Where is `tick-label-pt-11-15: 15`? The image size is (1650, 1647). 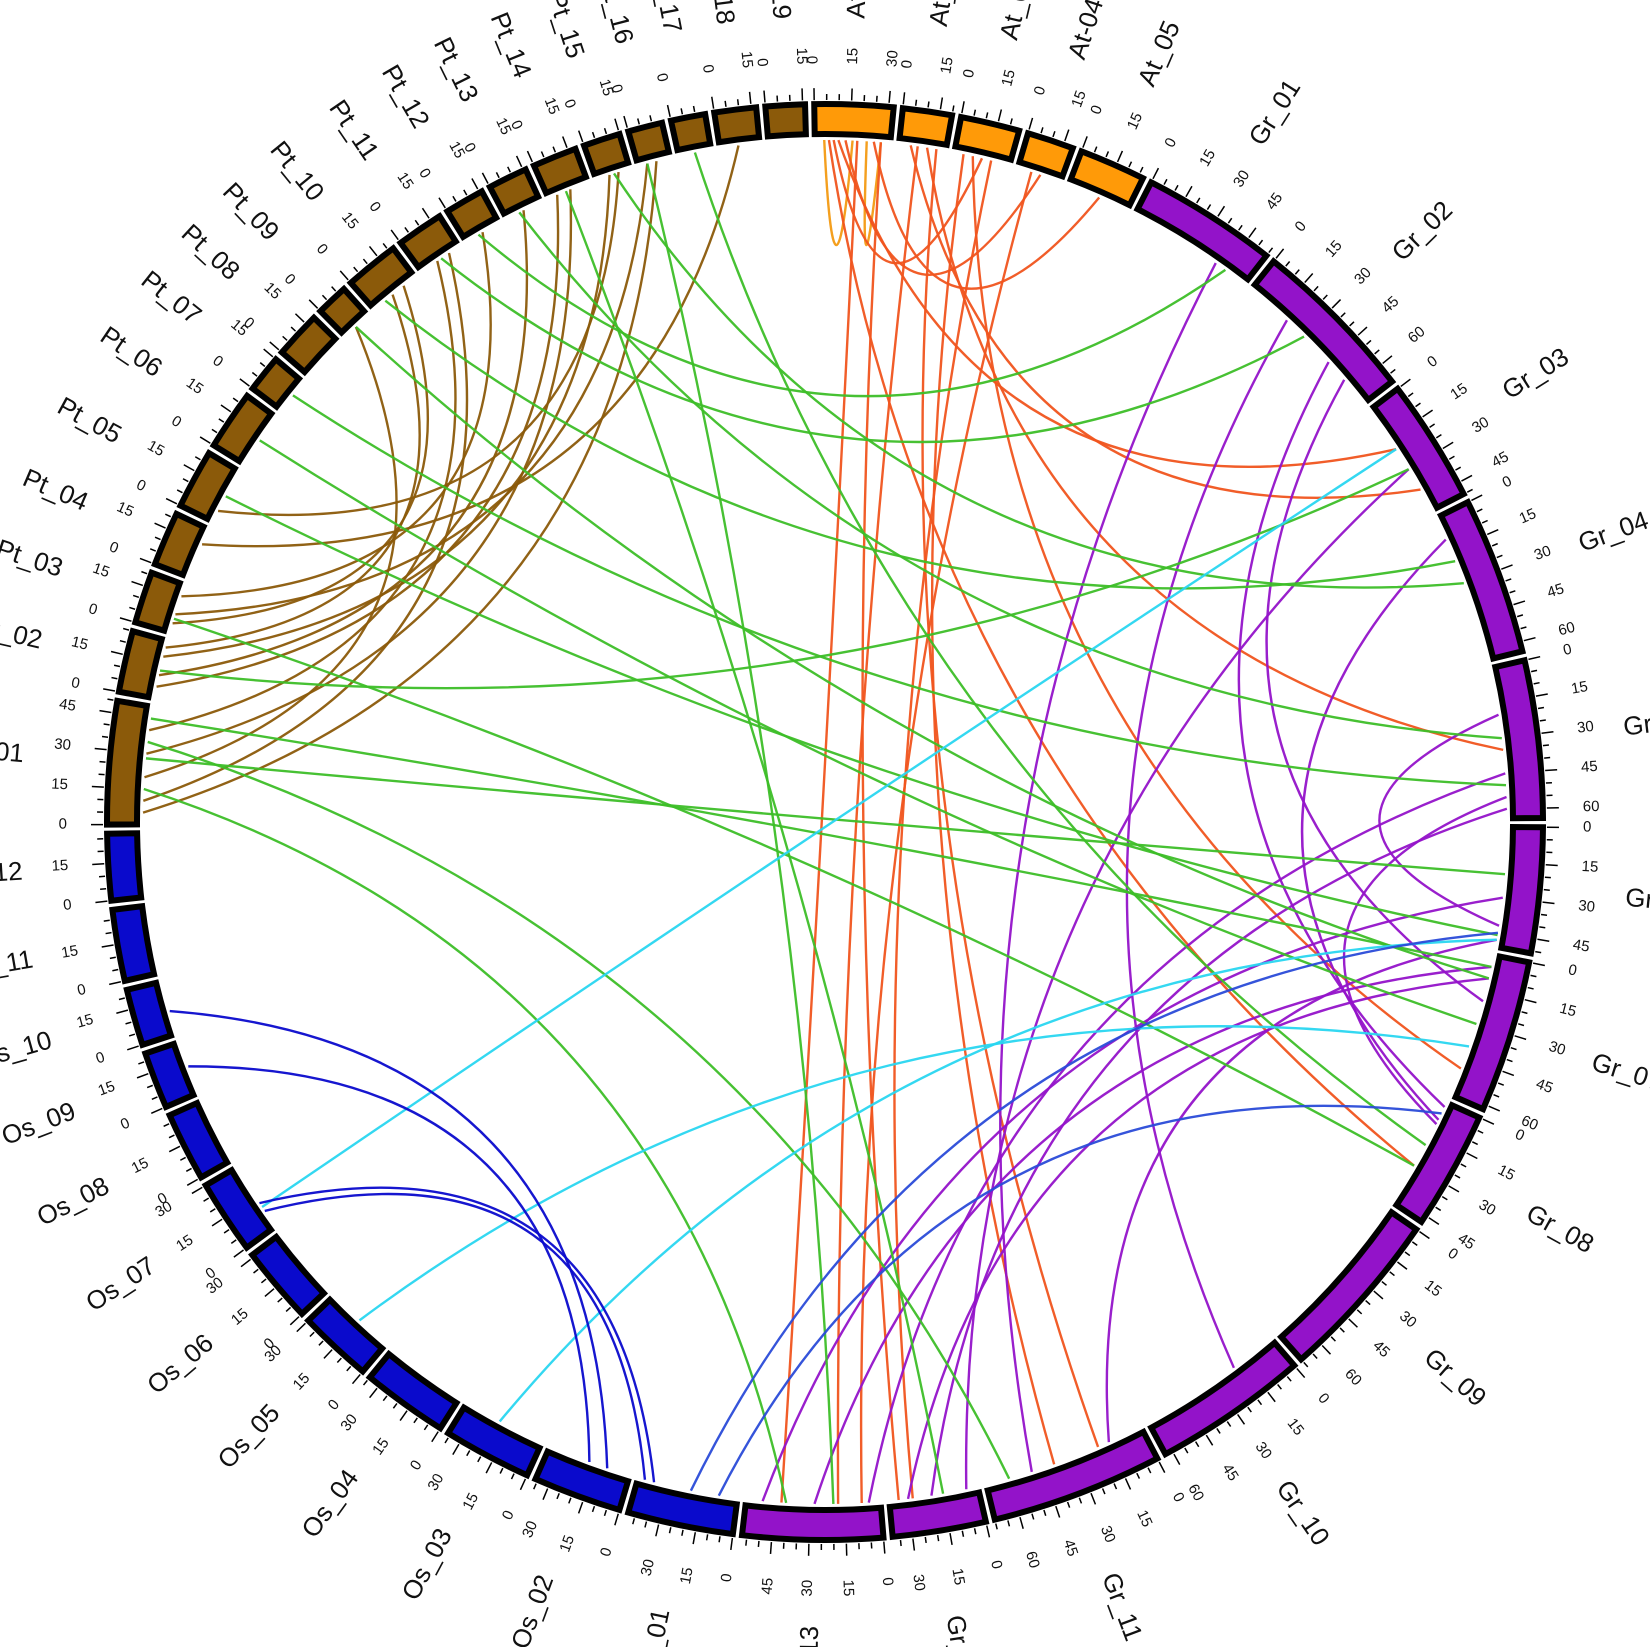 tick-label-pt-11-15: 15 is located at coordinates (404, 180).